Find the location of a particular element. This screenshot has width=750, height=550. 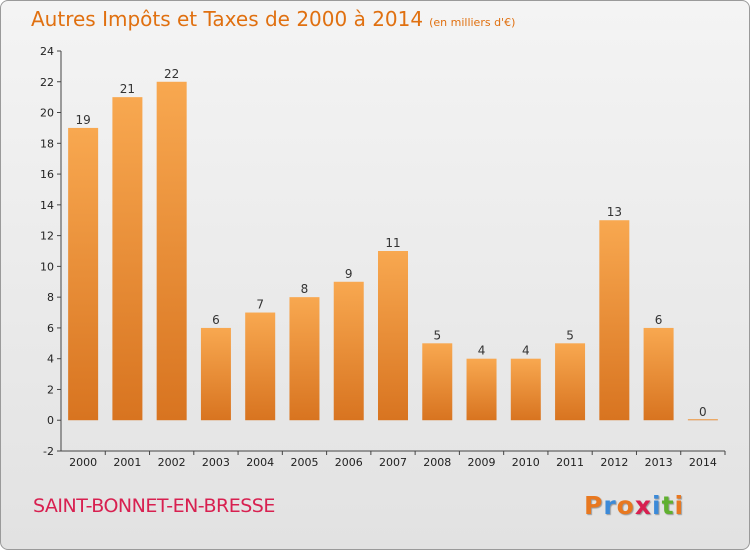

y-tick-label: 16 is located at coordinates (47, 174).